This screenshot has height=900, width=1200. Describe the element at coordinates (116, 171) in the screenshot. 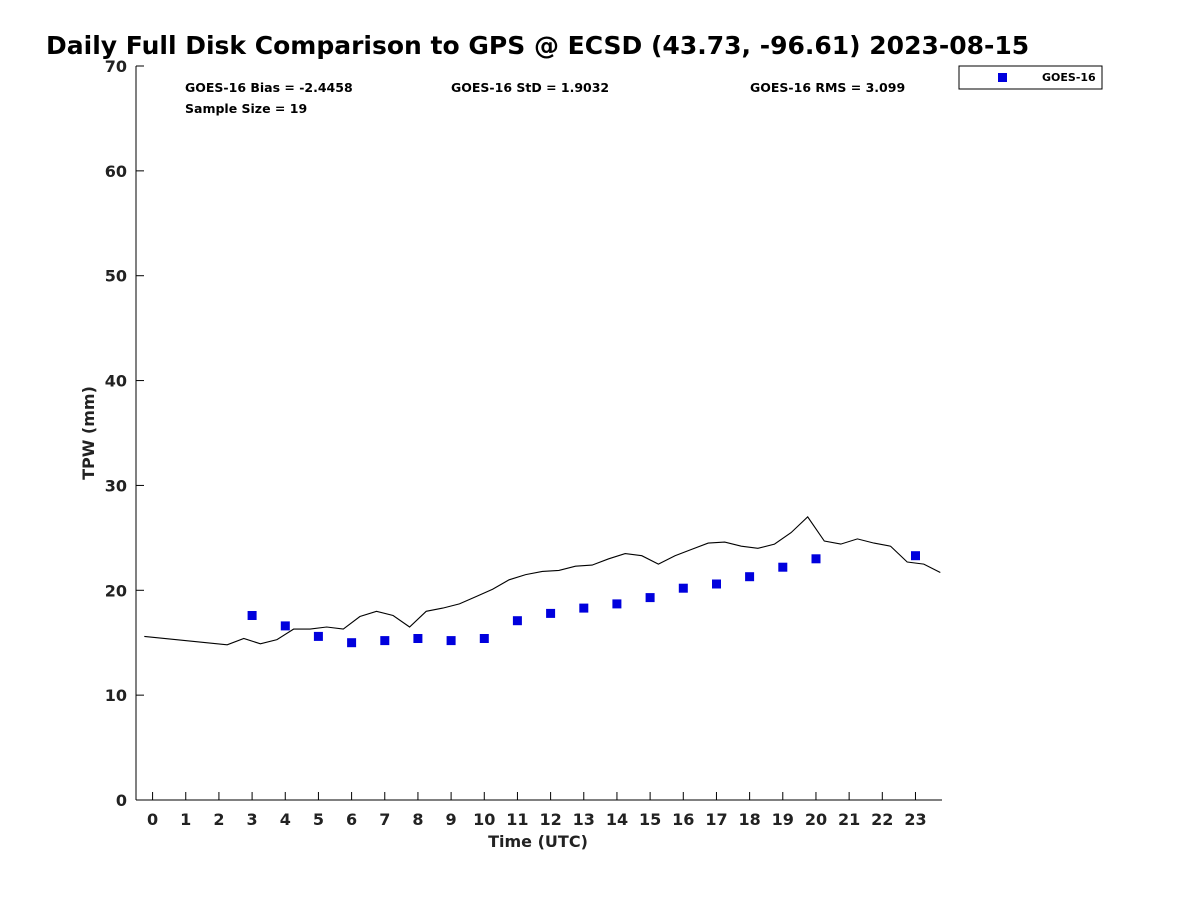

I see `y-tick-label: 60` at that location.